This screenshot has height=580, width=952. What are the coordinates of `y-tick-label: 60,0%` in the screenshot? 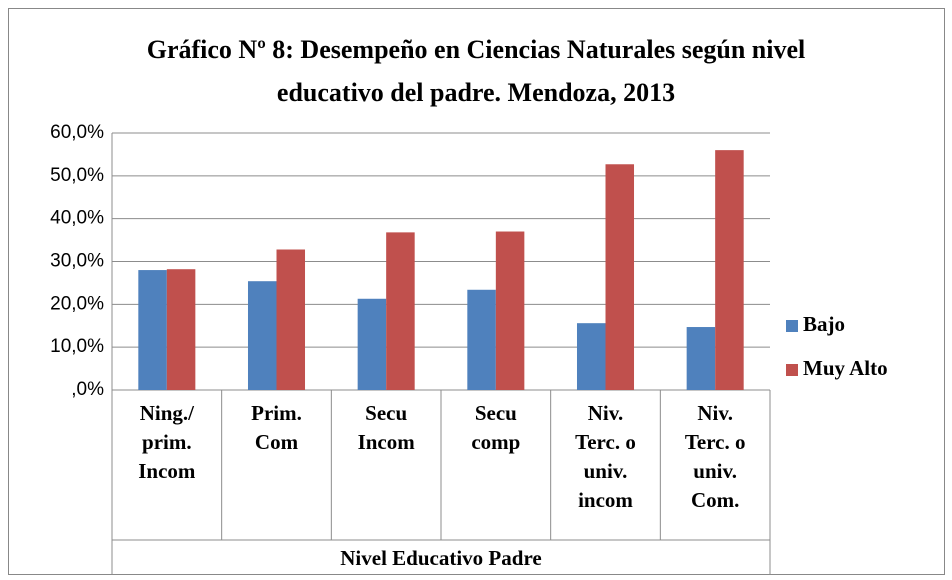 It's located at (77, 132).